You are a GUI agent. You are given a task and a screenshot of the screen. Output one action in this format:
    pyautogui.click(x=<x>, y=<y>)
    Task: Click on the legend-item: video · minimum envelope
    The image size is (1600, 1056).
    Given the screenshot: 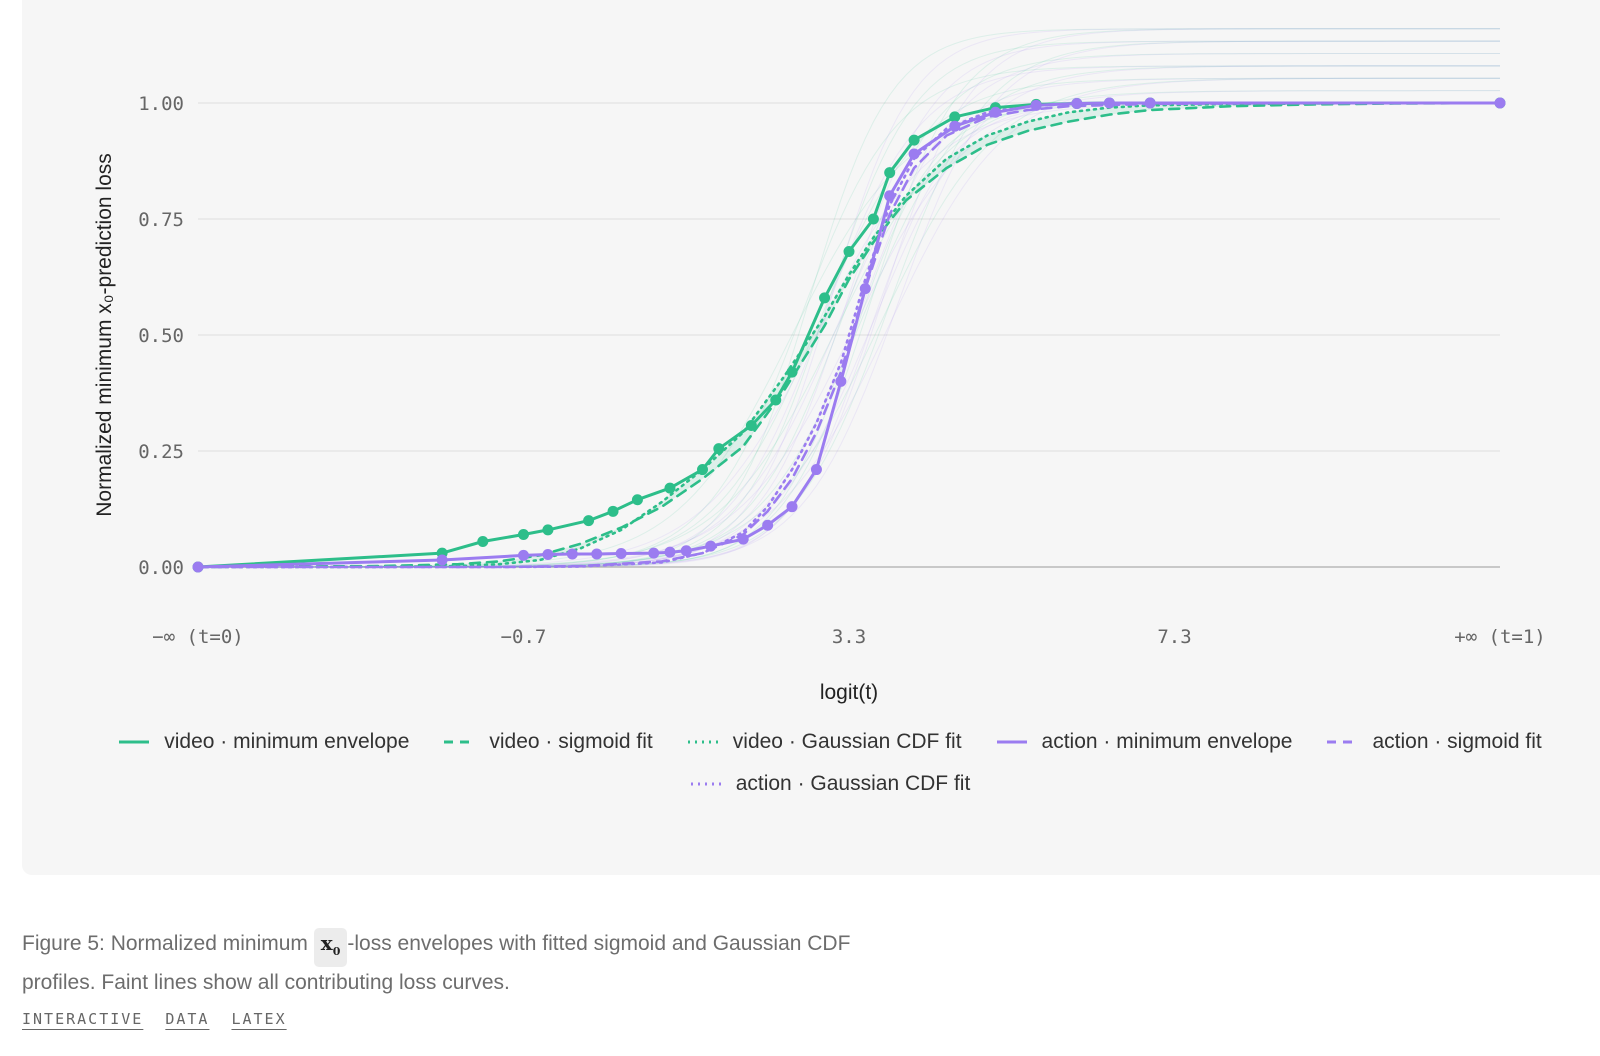 What is the action you would take?
    pyautogui.click(x=263, y=742)
    